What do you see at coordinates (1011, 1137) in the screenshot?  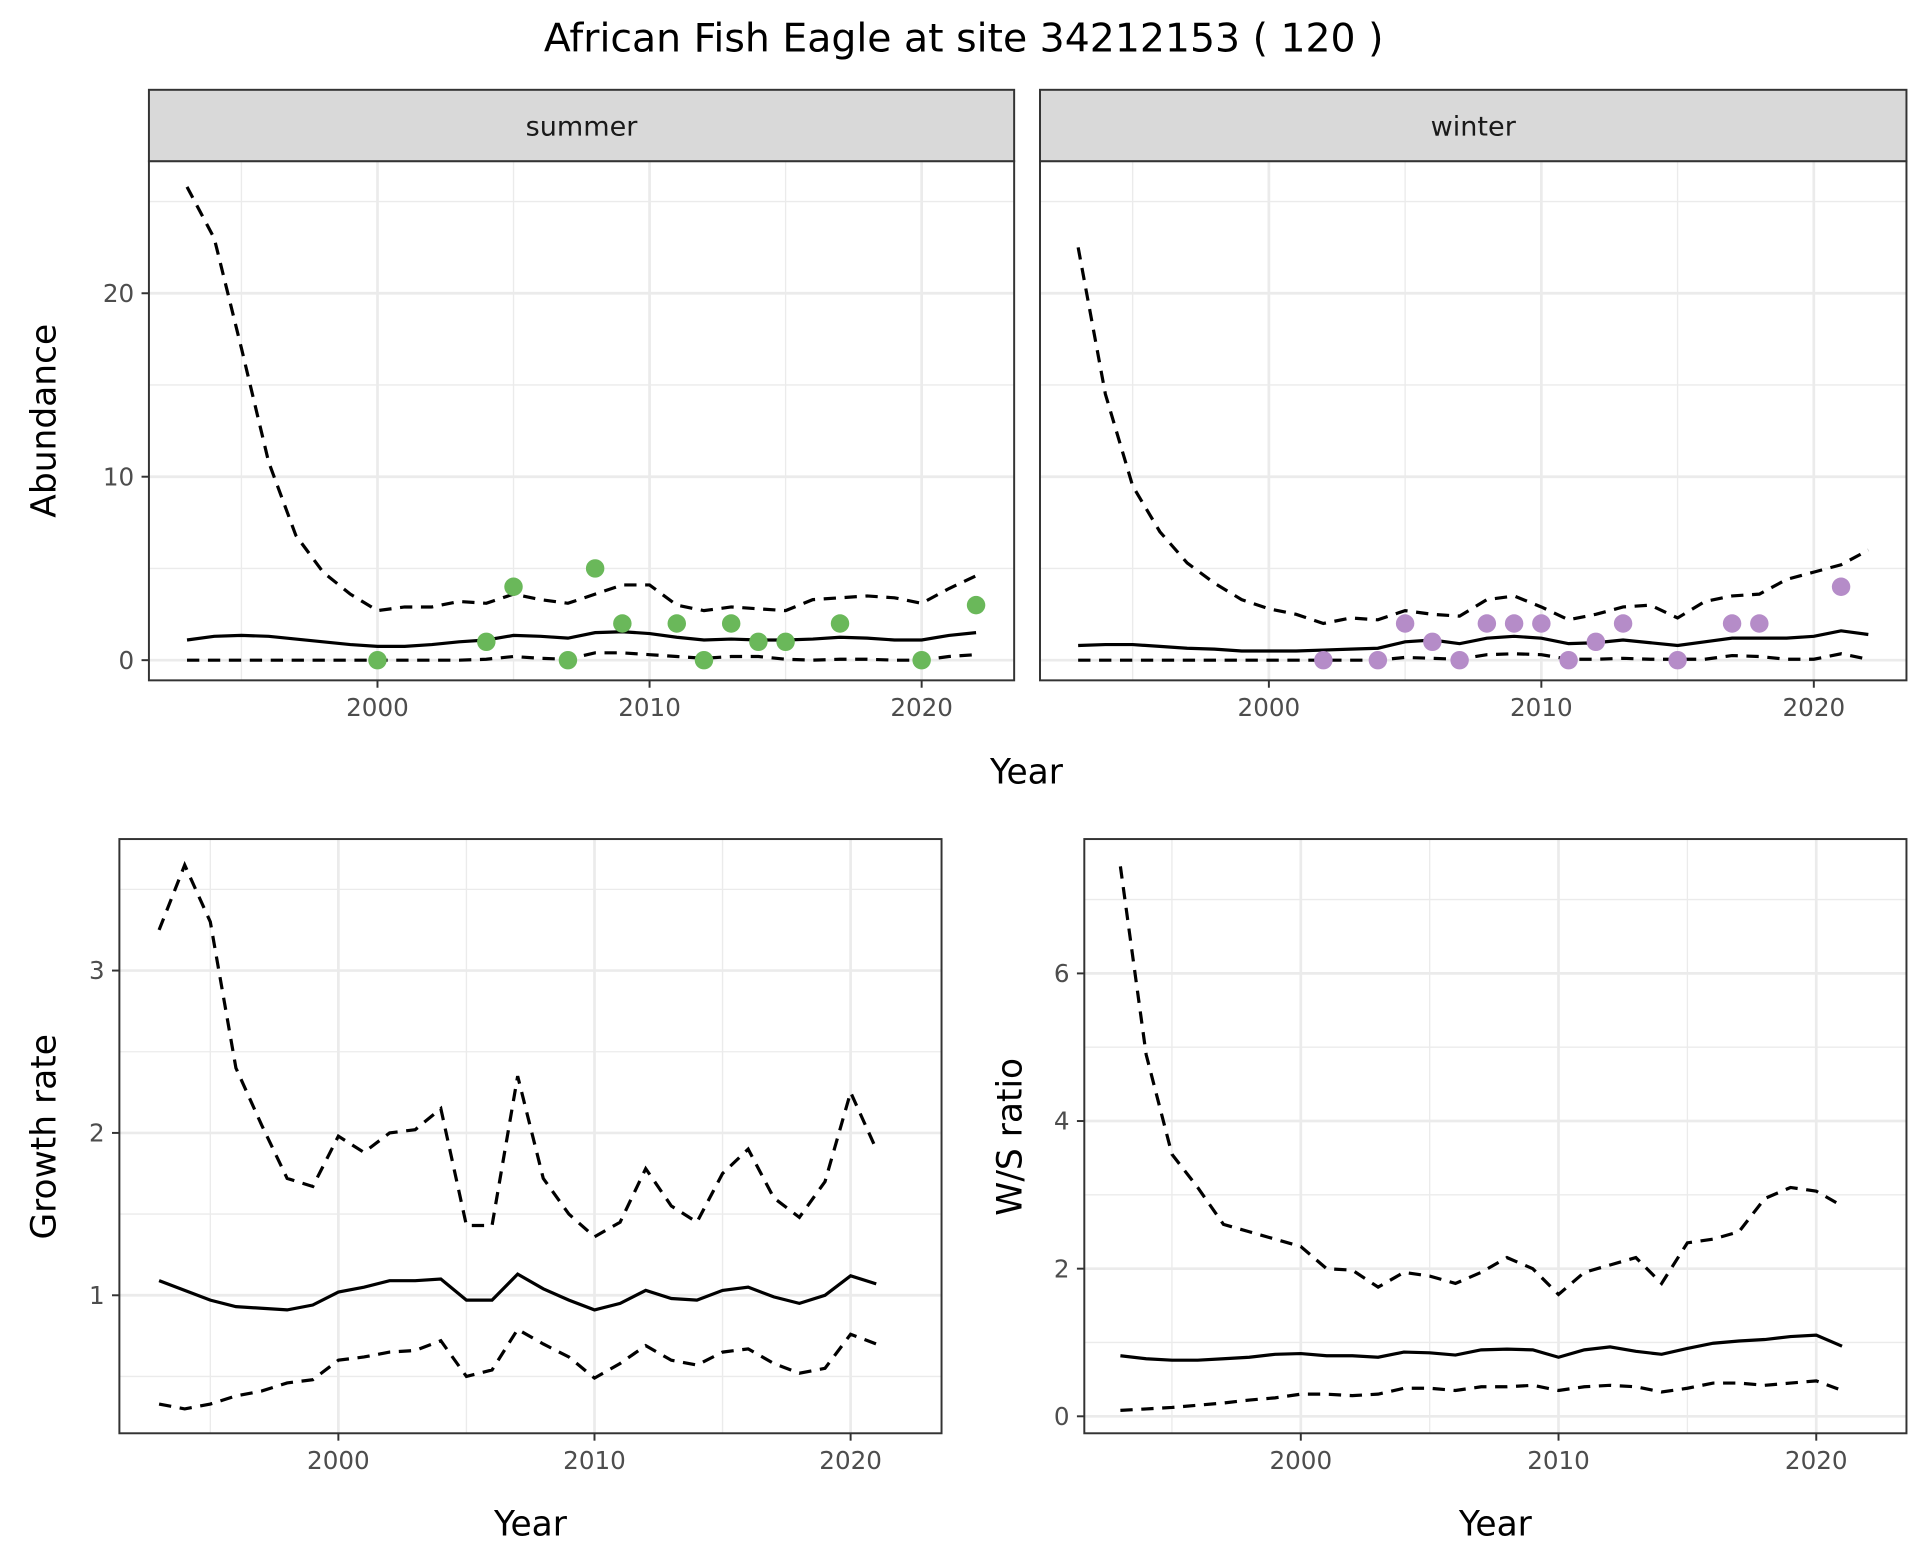 I see `y-axis-title: W/S ratio` at bounding box center [1011, 1137].